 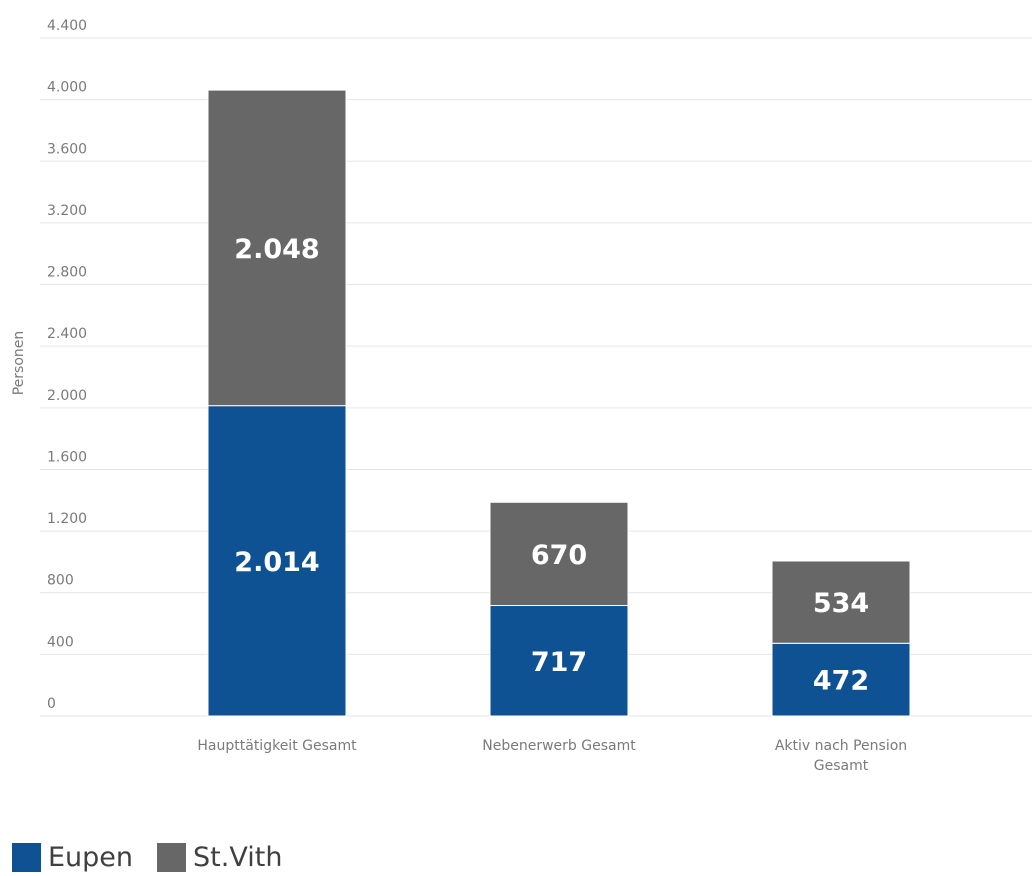 I want to click on y-tick-label: 800, so click(x=60, y=581).